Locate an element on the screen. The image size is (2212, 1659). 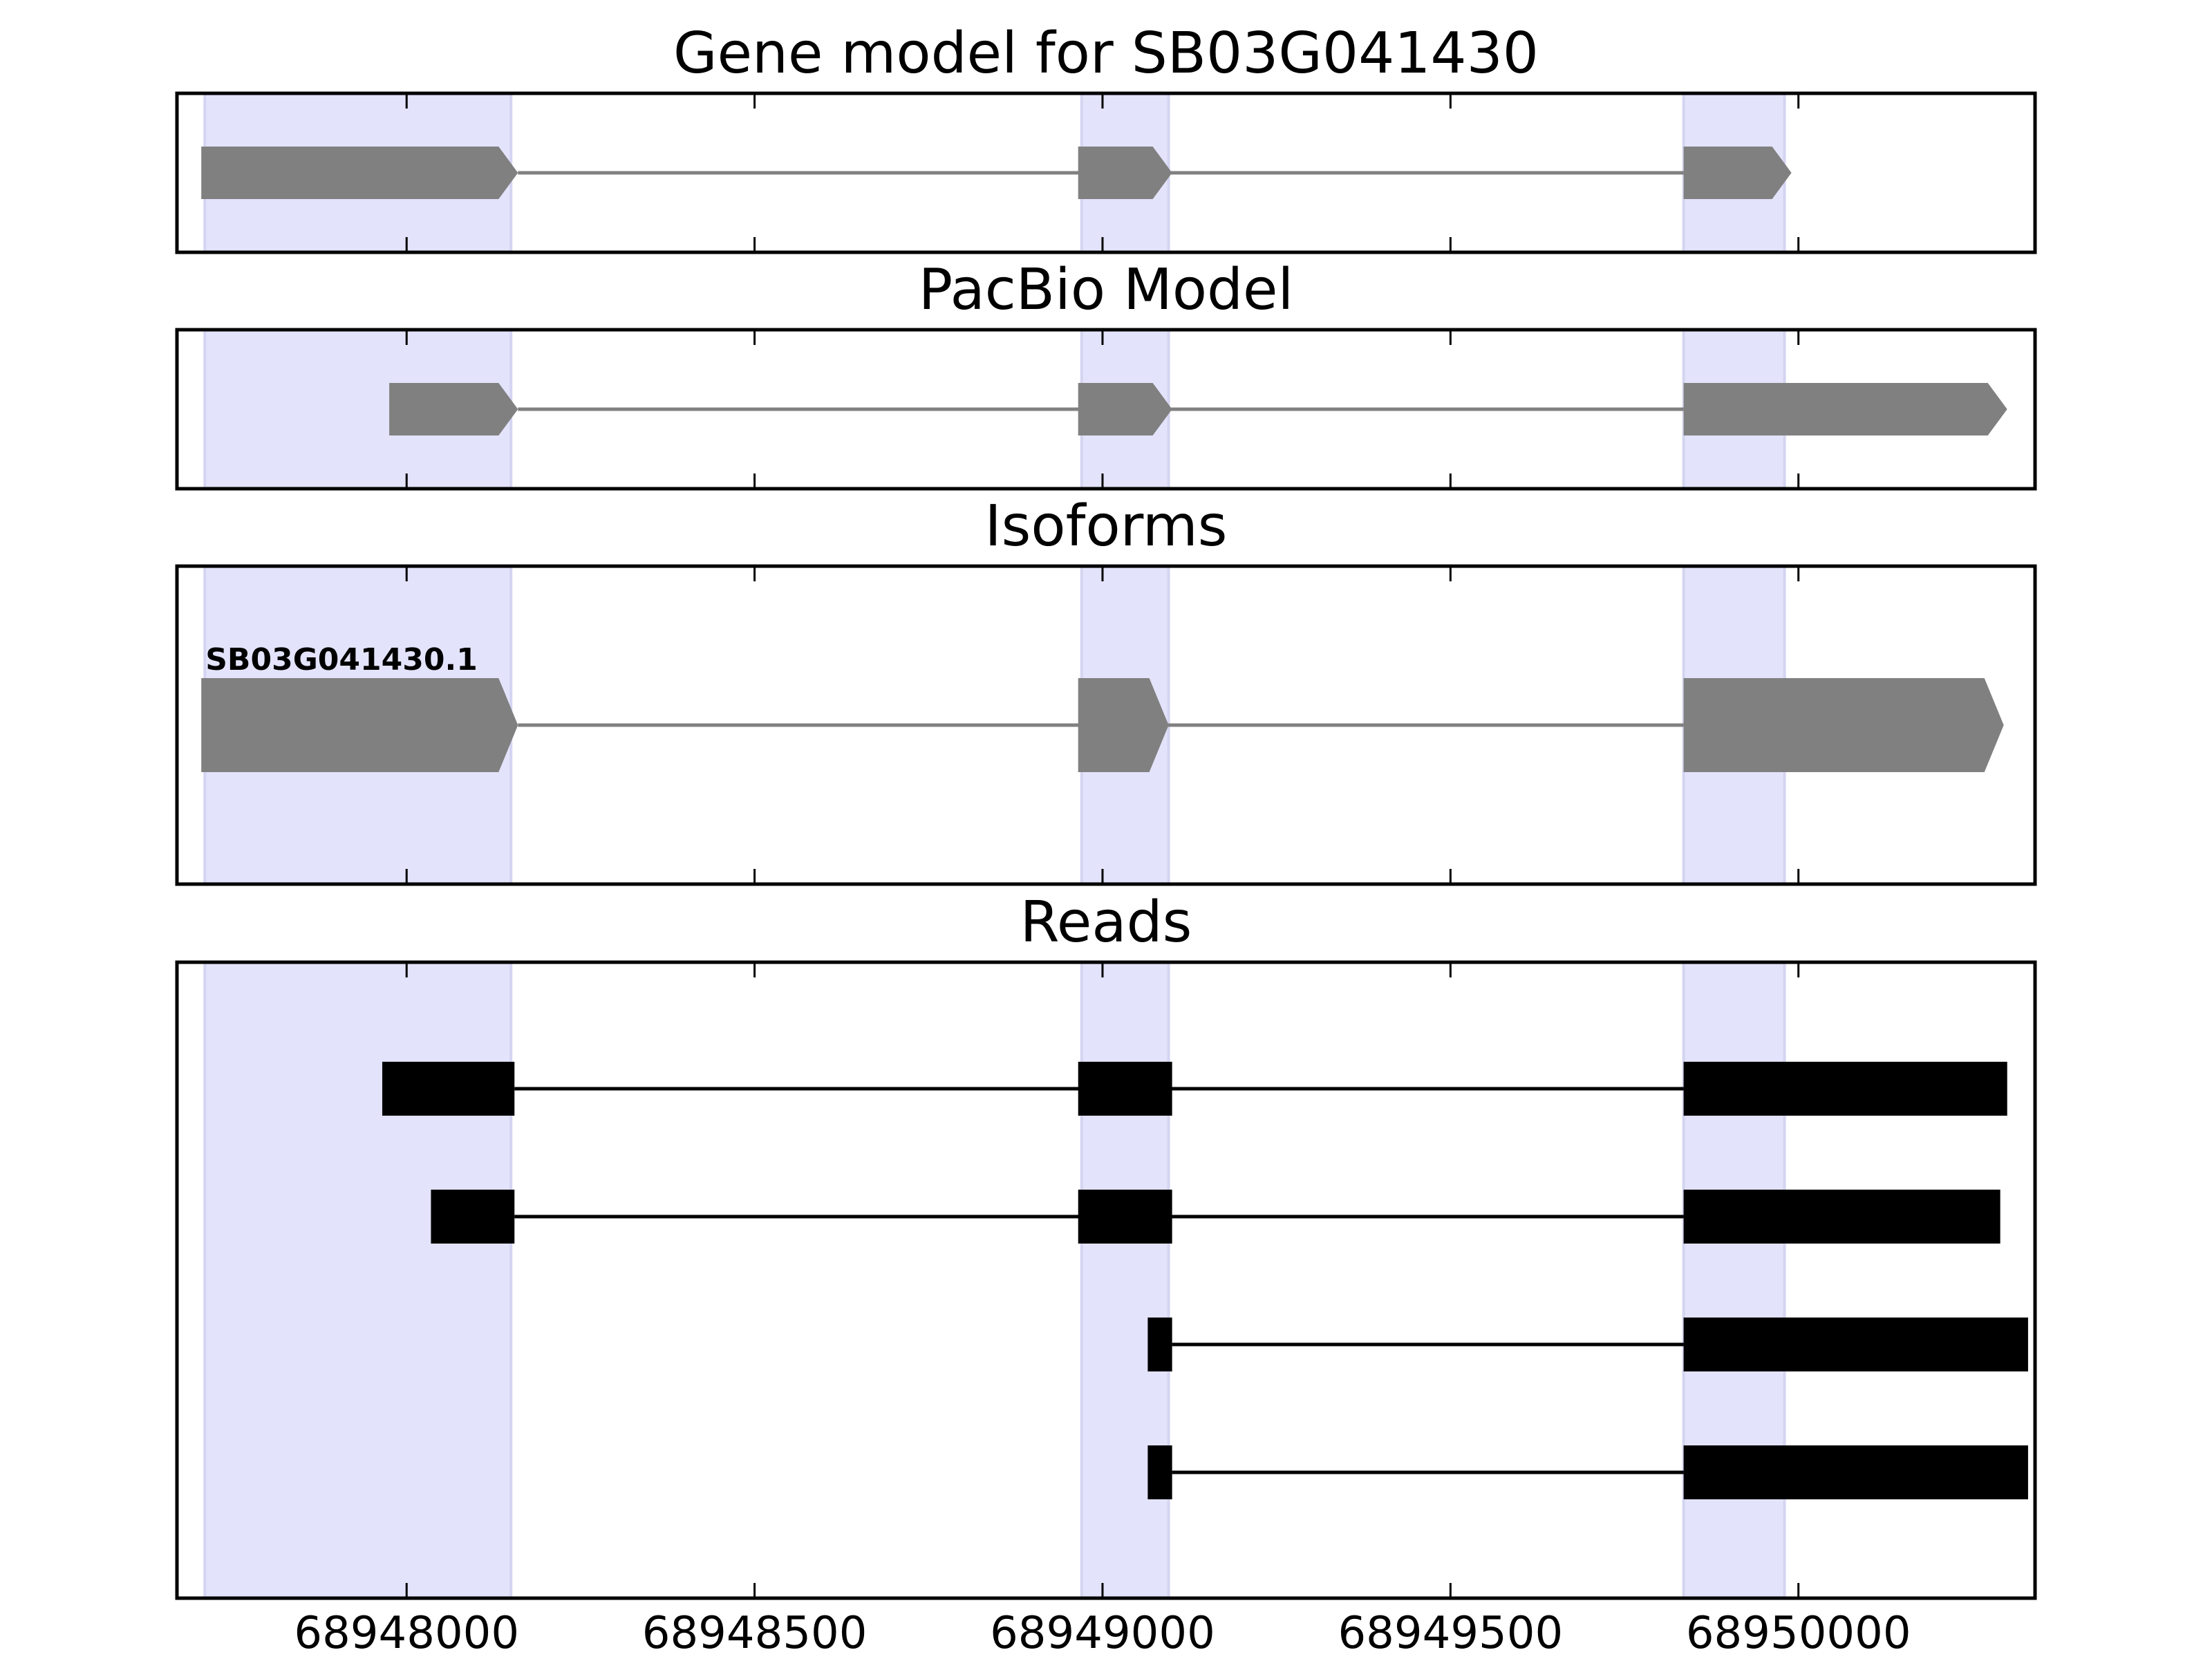
panel-title: PacBio Model is located at coordinates (1106, 290).